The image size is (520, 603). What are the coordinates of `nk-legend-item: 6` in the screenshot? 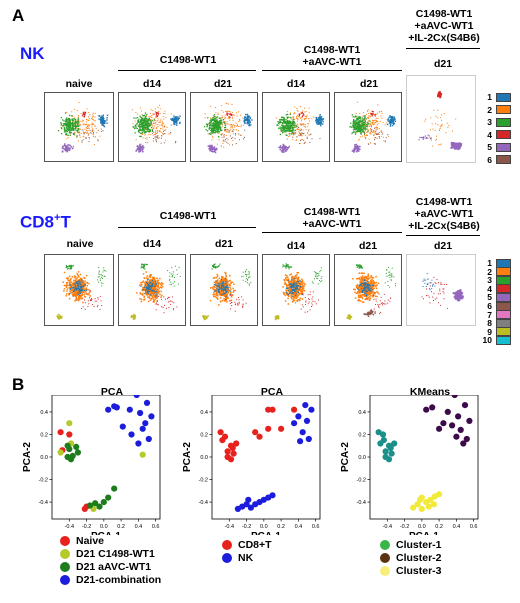 It's located at (494, 160).